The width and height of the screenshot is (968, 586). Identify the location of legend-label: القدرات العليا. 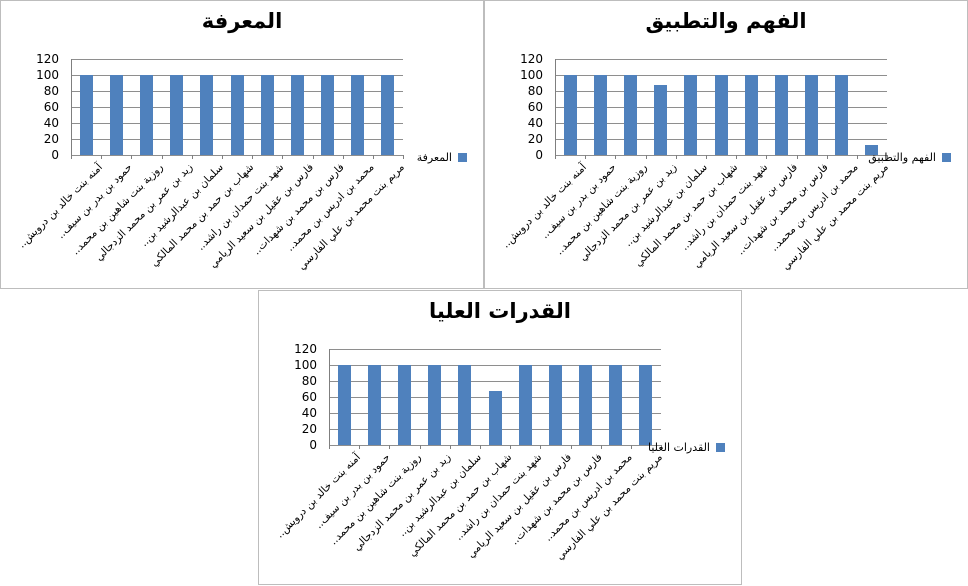
(679, 447).